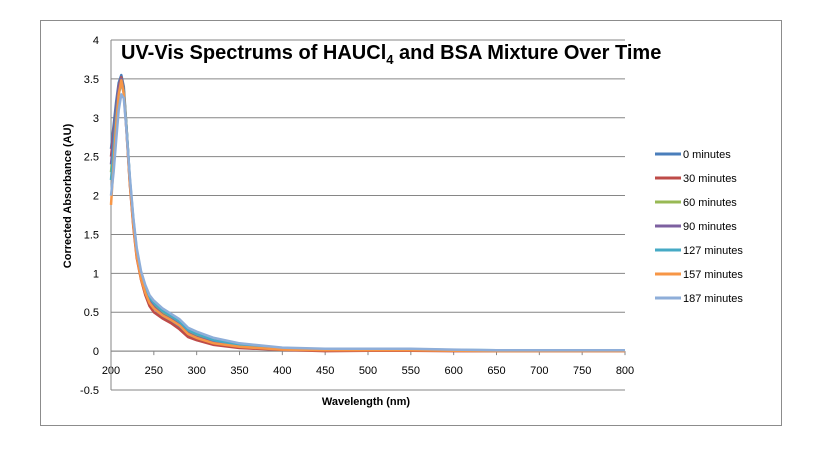 This screenshot has width=819, height=460. Describe the element at coordinates (368, 371) in the screenshot. I see `x-tick-label: 500` at that location.